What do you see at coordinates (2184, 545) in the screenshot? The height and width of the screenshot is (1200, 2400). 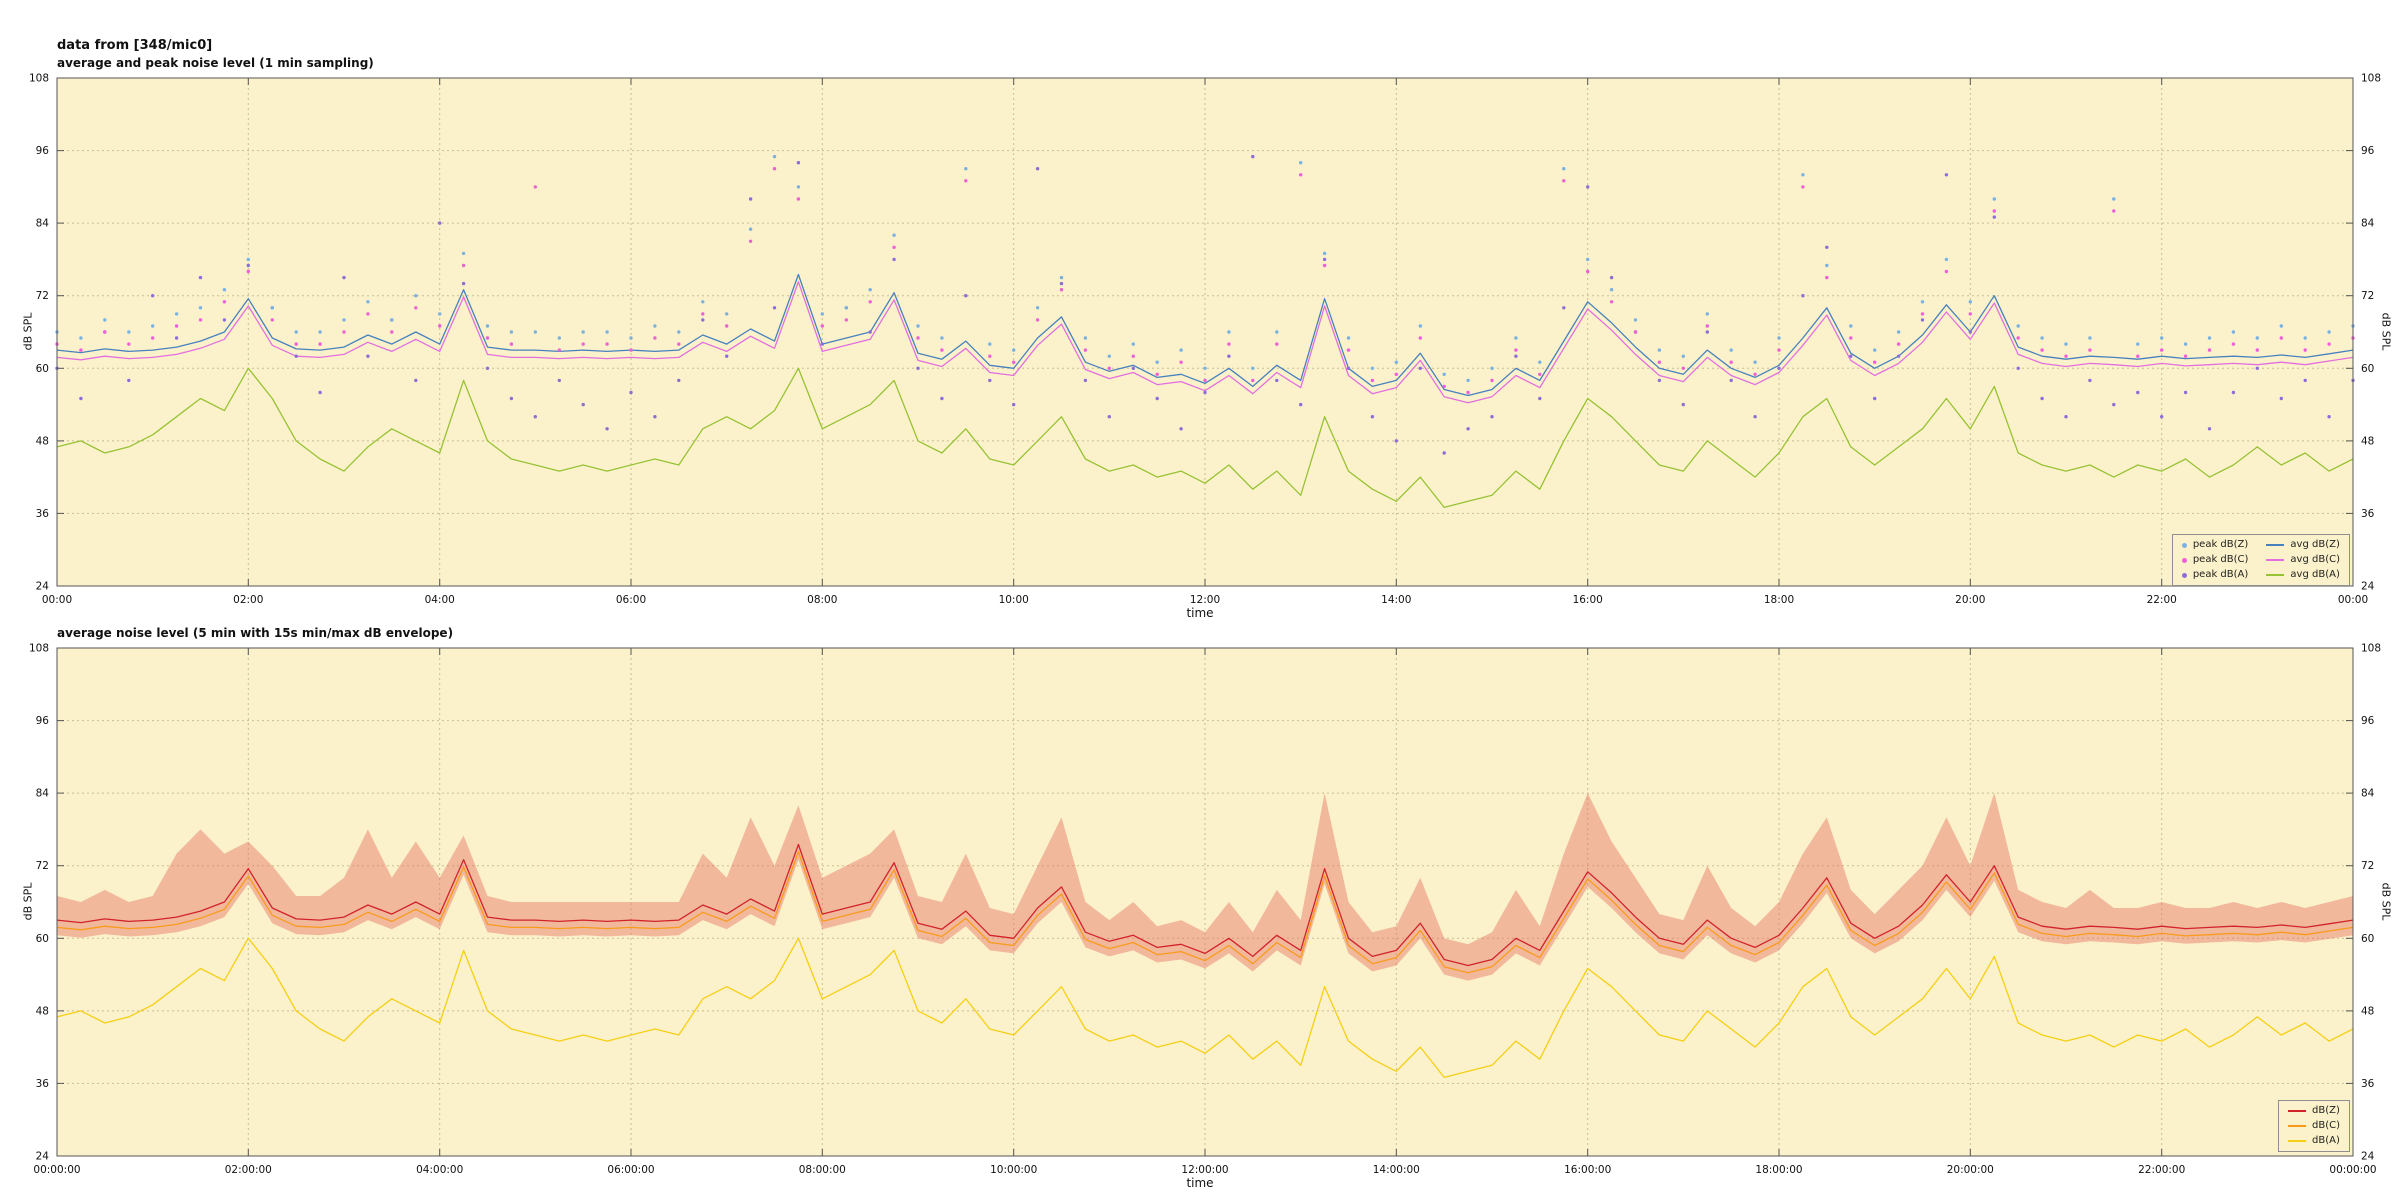 I see `peak-dbz-swatch-icon` at bounding box center [2184, 545].